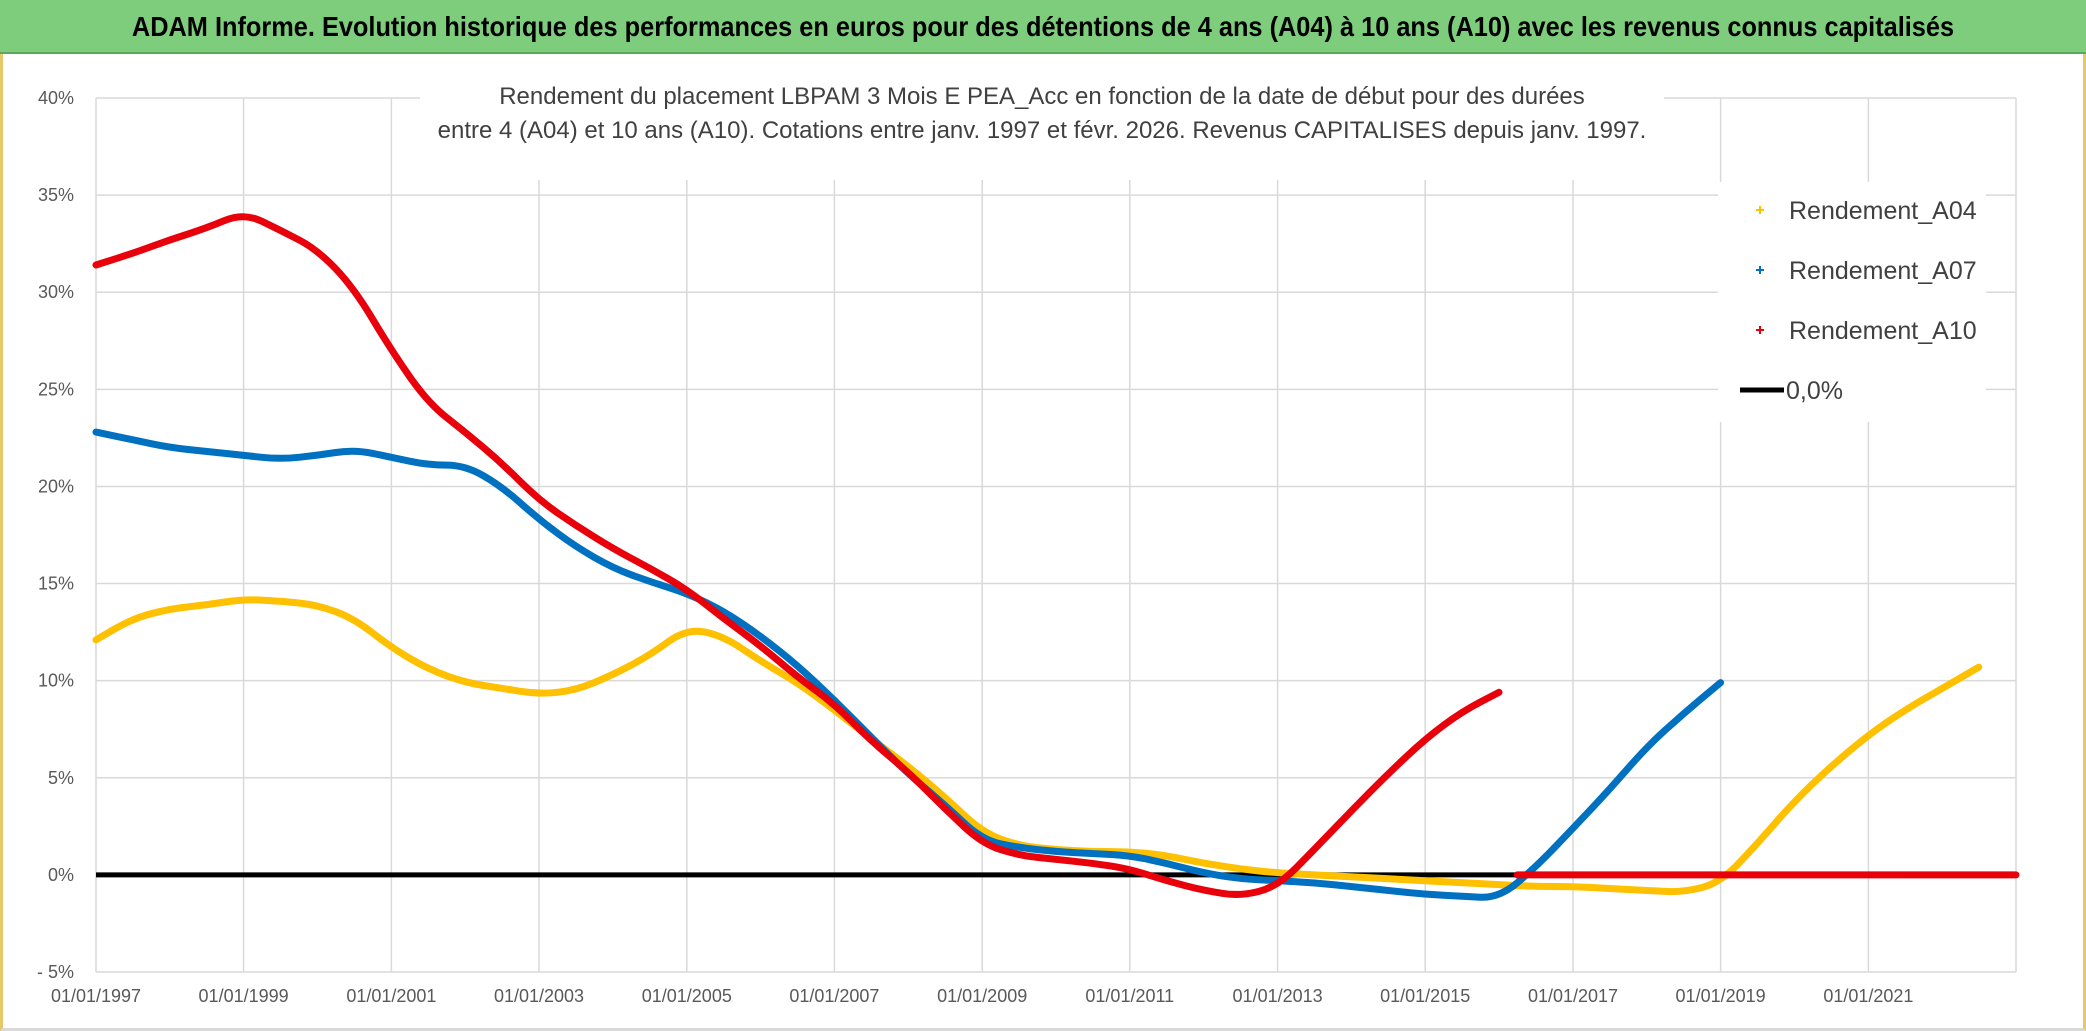 Image resolution: width=2086 pixels, height=1031 pixels. Describe the element at coordinates (1129, 996) in the screenshot. I see `x-tick-label: 01/01/2011` at that location.